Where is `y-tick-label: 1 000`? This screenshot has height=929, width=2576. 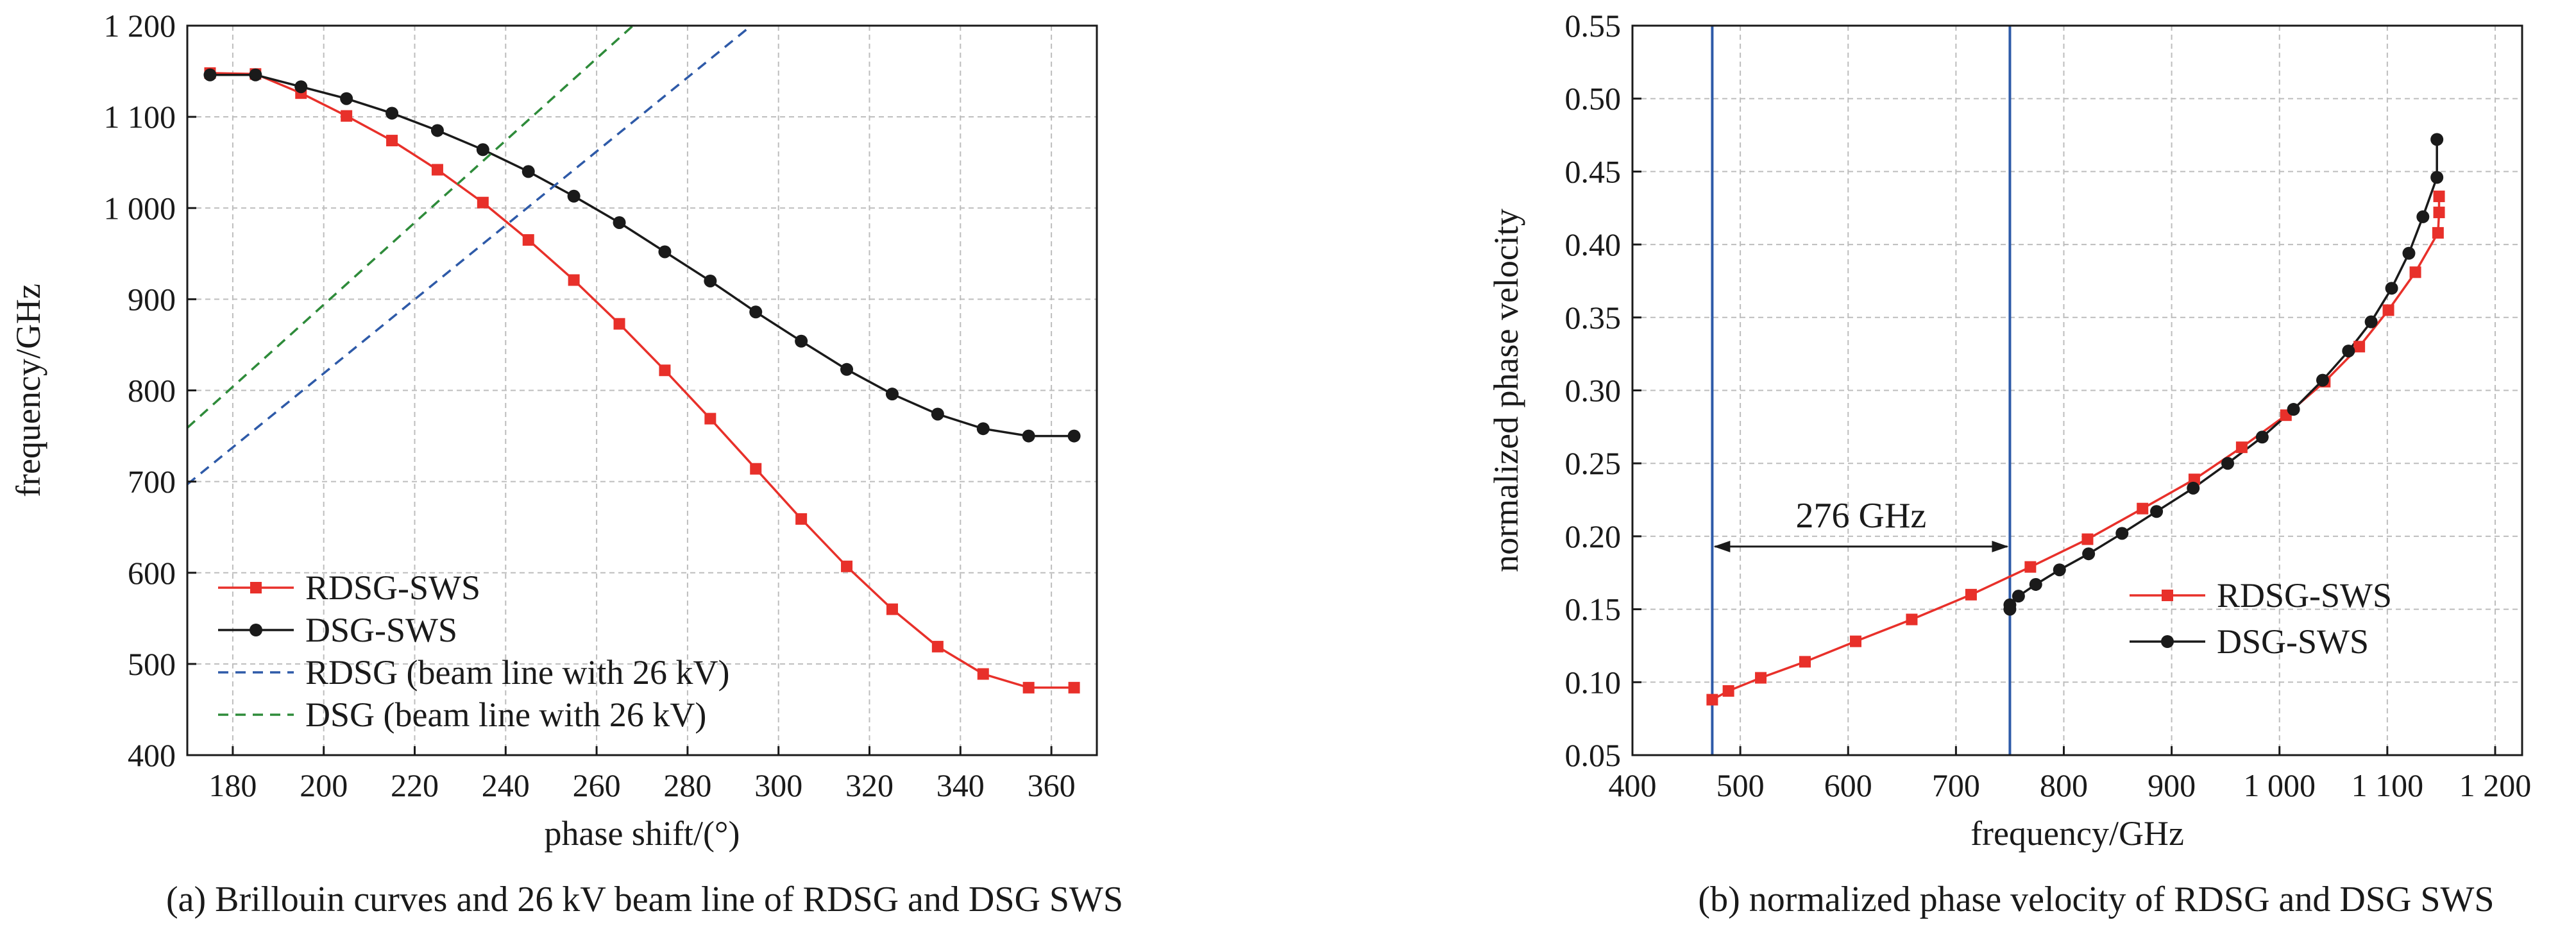 y-tick-label: 1 000 is located at coordinates (140, 208).